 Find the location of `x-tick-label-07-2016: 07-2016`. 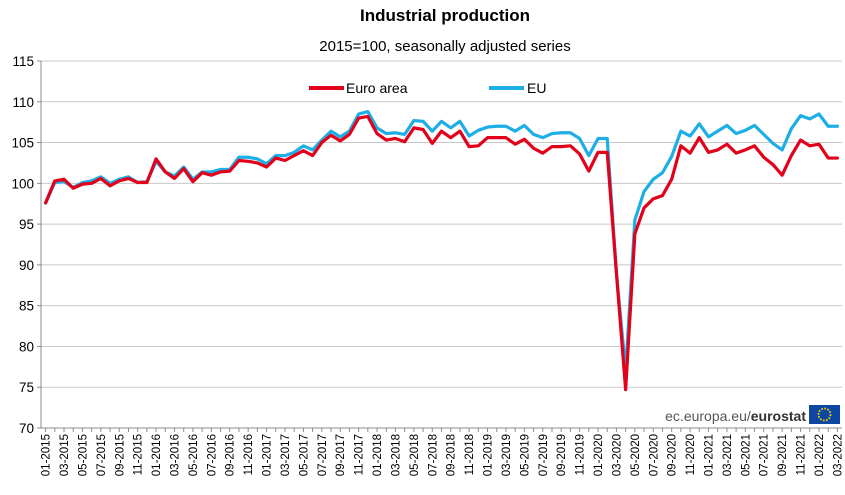

x-tick-label-07-2016: 07-2016 is located at coordinates (212, 455).